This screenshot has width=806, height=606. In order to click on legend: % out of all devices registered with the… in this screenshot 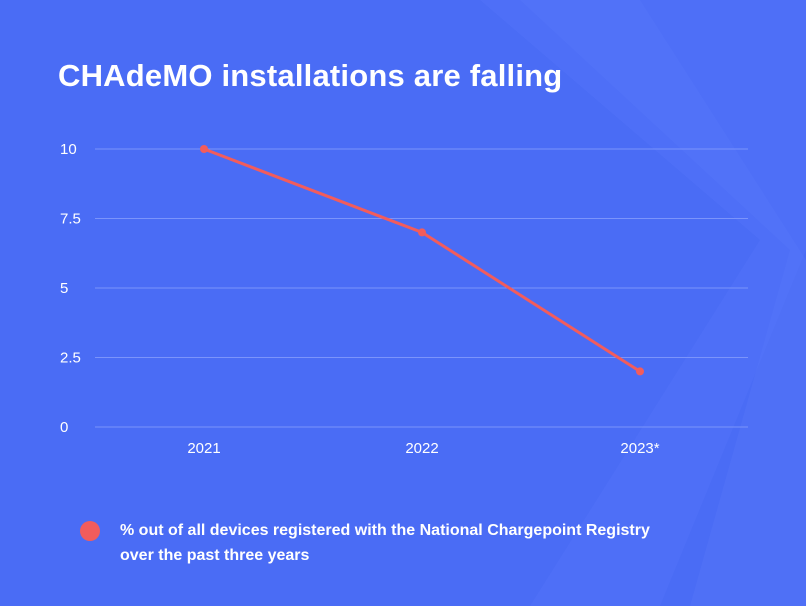, I will do `click(380, 543)`.